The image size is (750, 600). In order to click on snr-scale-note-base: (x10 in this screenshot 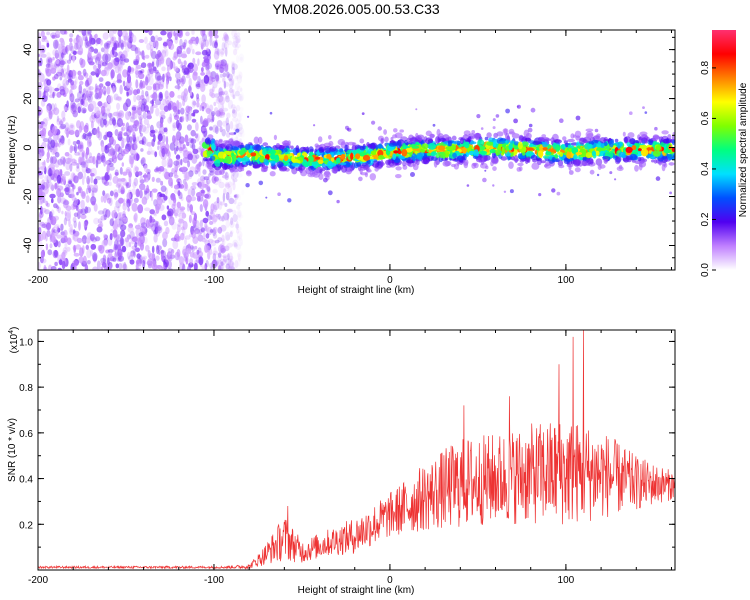, I will do `click(14, 343)`.